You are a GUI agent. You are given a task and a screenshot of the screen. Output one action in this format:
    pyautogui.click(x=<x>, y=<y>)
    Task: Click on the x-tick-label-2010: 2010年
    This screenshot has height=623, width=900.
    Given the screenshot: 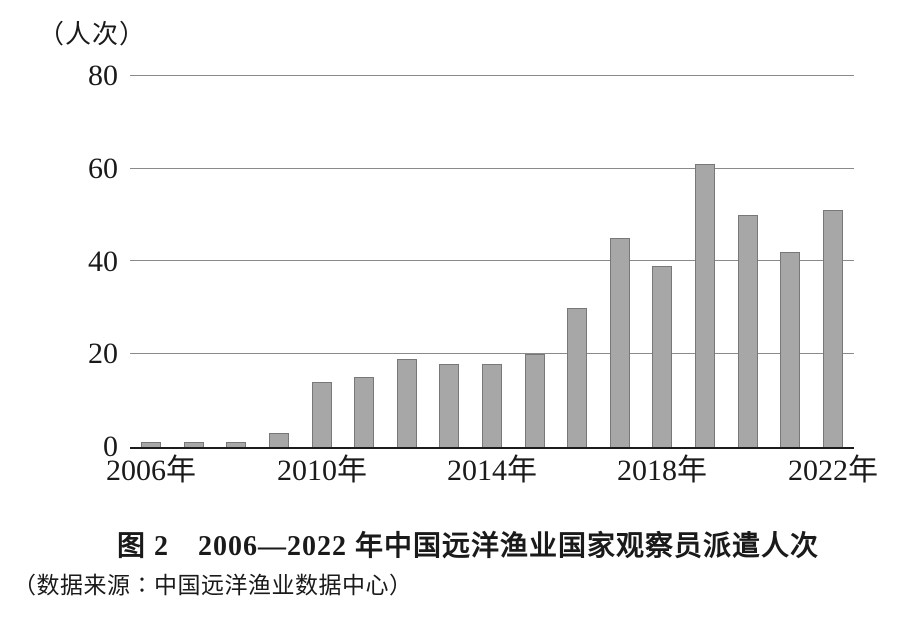 What is the action you would take?
    pyautogui.click(x=322, y=470)
    